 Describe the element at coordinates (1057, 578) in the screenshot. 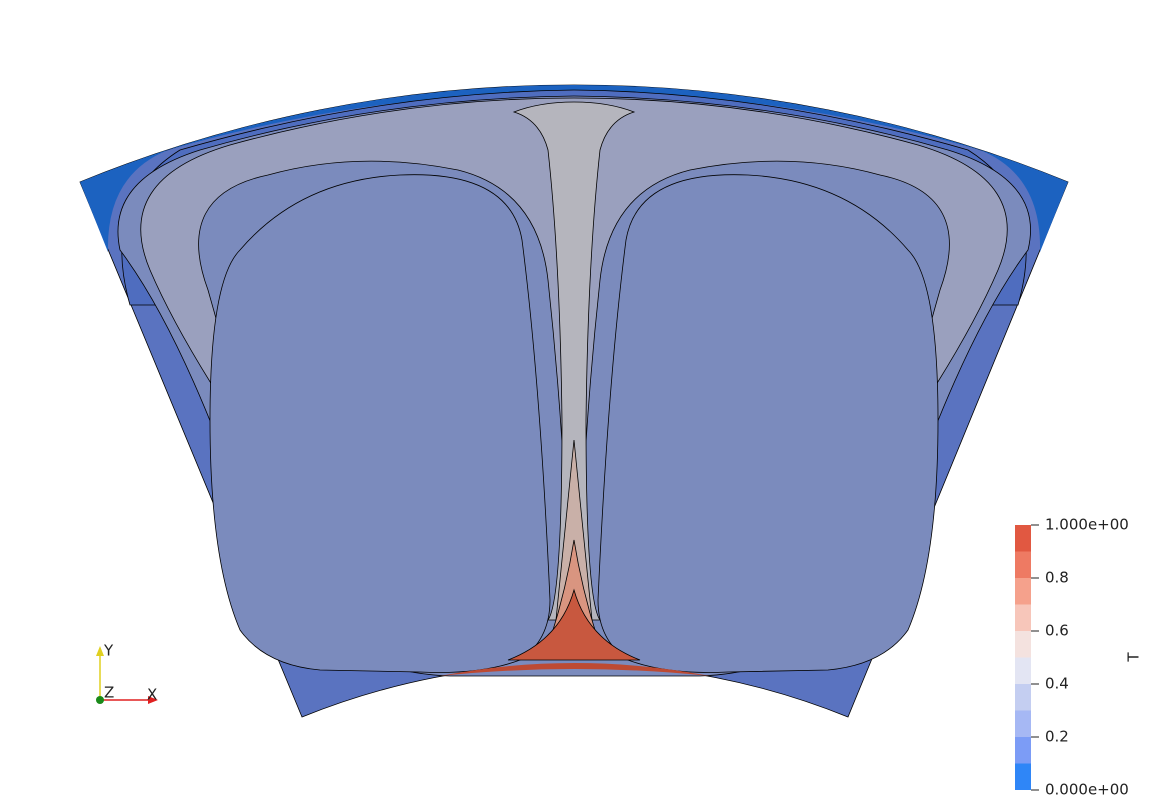

I see `colorbar-label: 0.8` at that location.